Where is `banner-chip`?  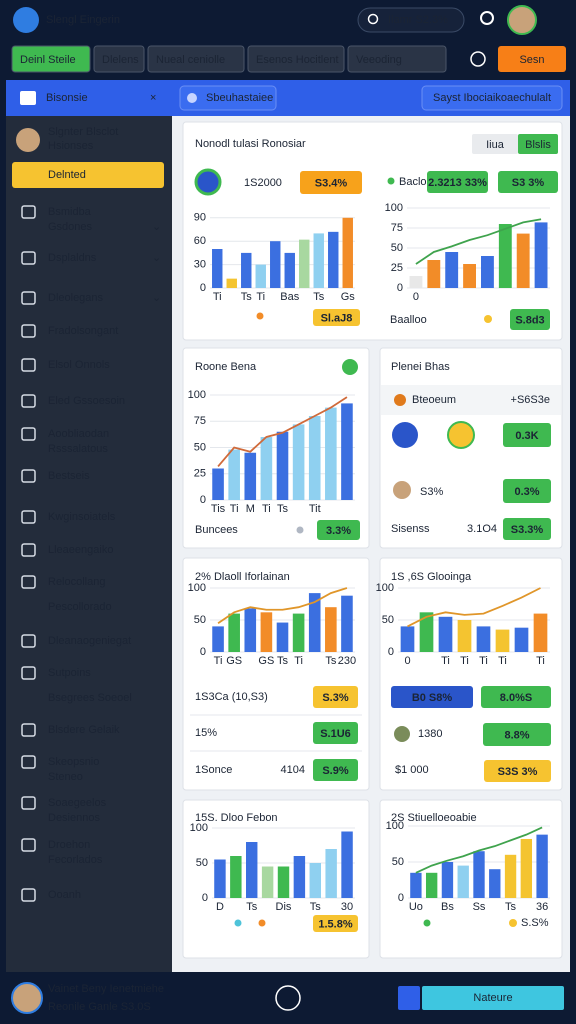
banner-chip is located at coordinates (228, 98).